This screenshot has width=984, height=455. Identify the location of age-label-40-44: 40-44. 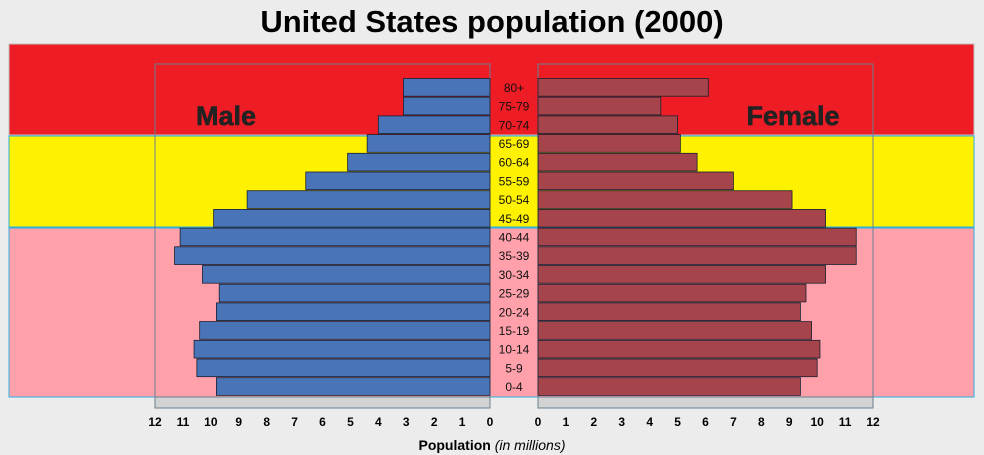
(514, 237).